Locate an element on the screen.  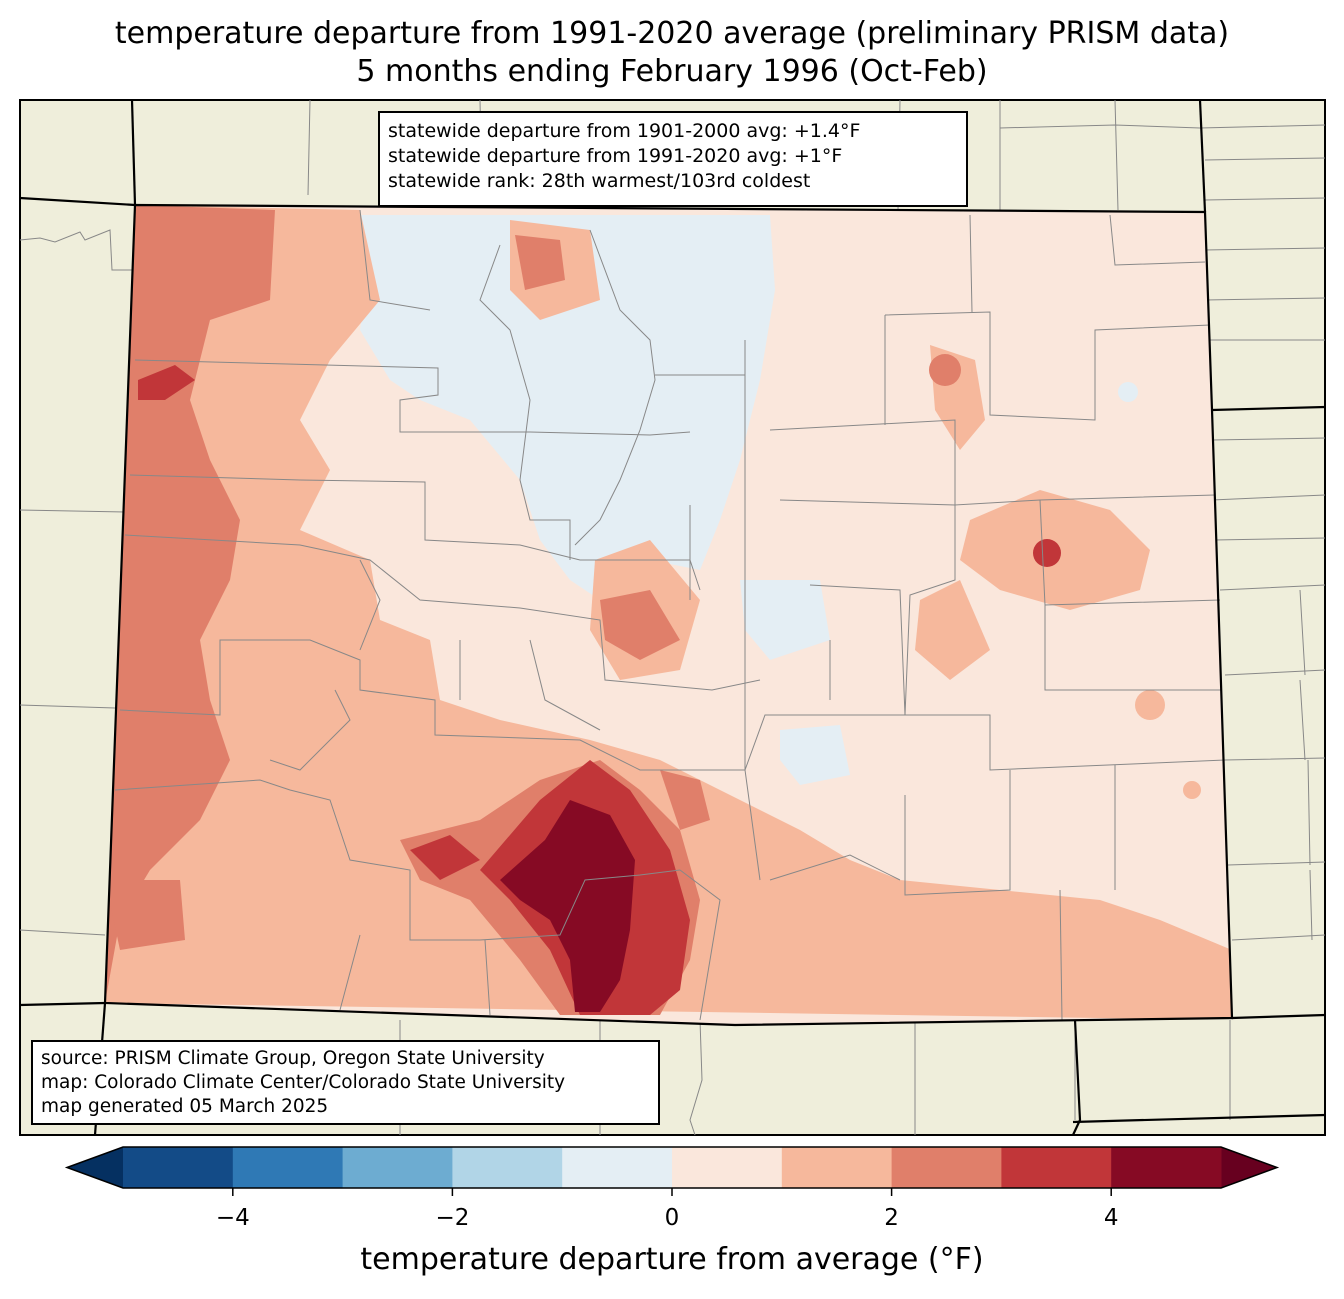
contour-cool-north is located at coordinates (567, 407).